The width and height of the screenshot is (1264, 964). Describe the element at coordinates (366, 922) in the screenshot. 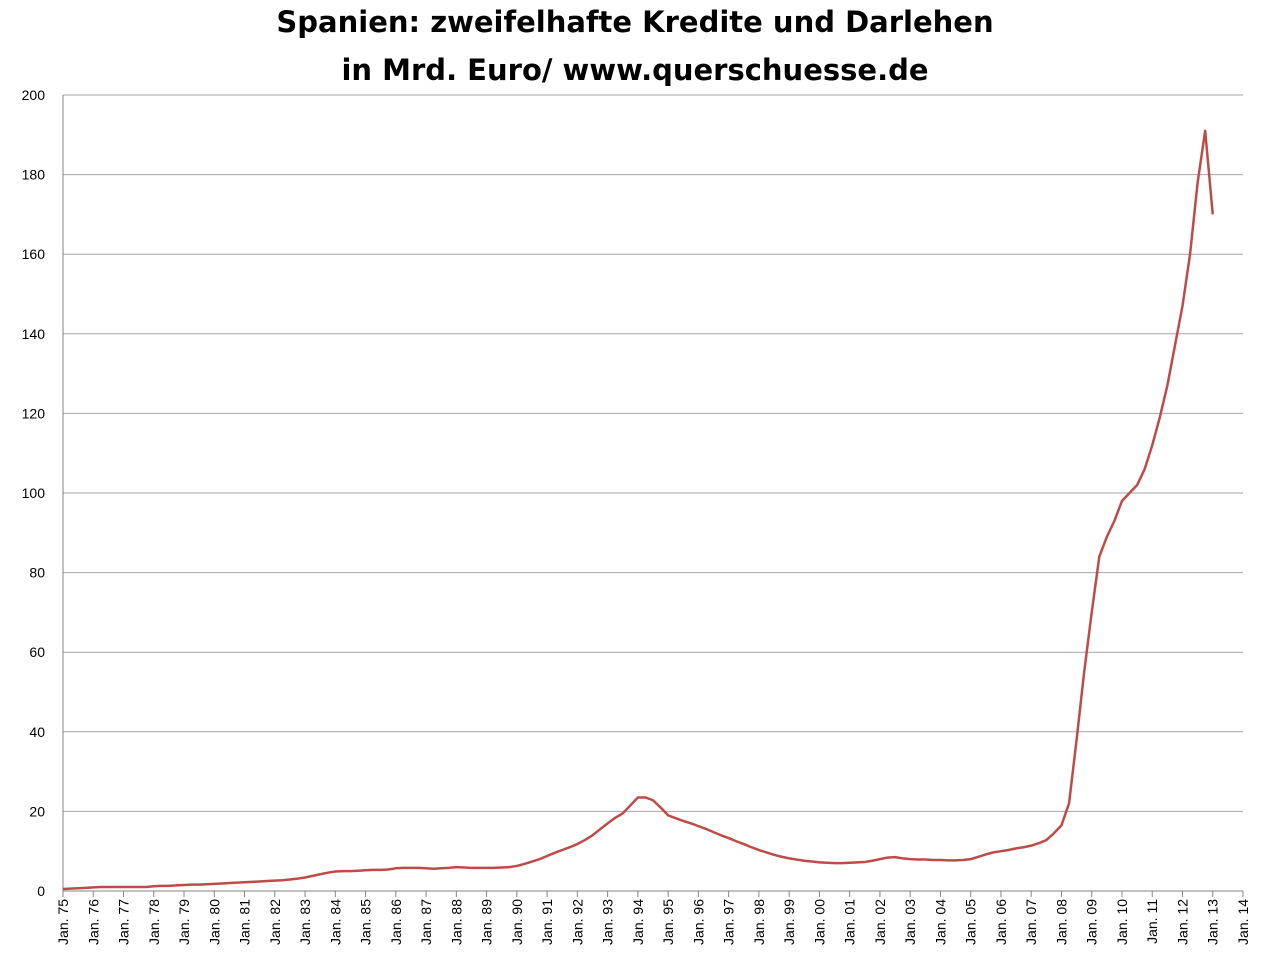

I see `x-tick-label: Jan. 85` at that location.